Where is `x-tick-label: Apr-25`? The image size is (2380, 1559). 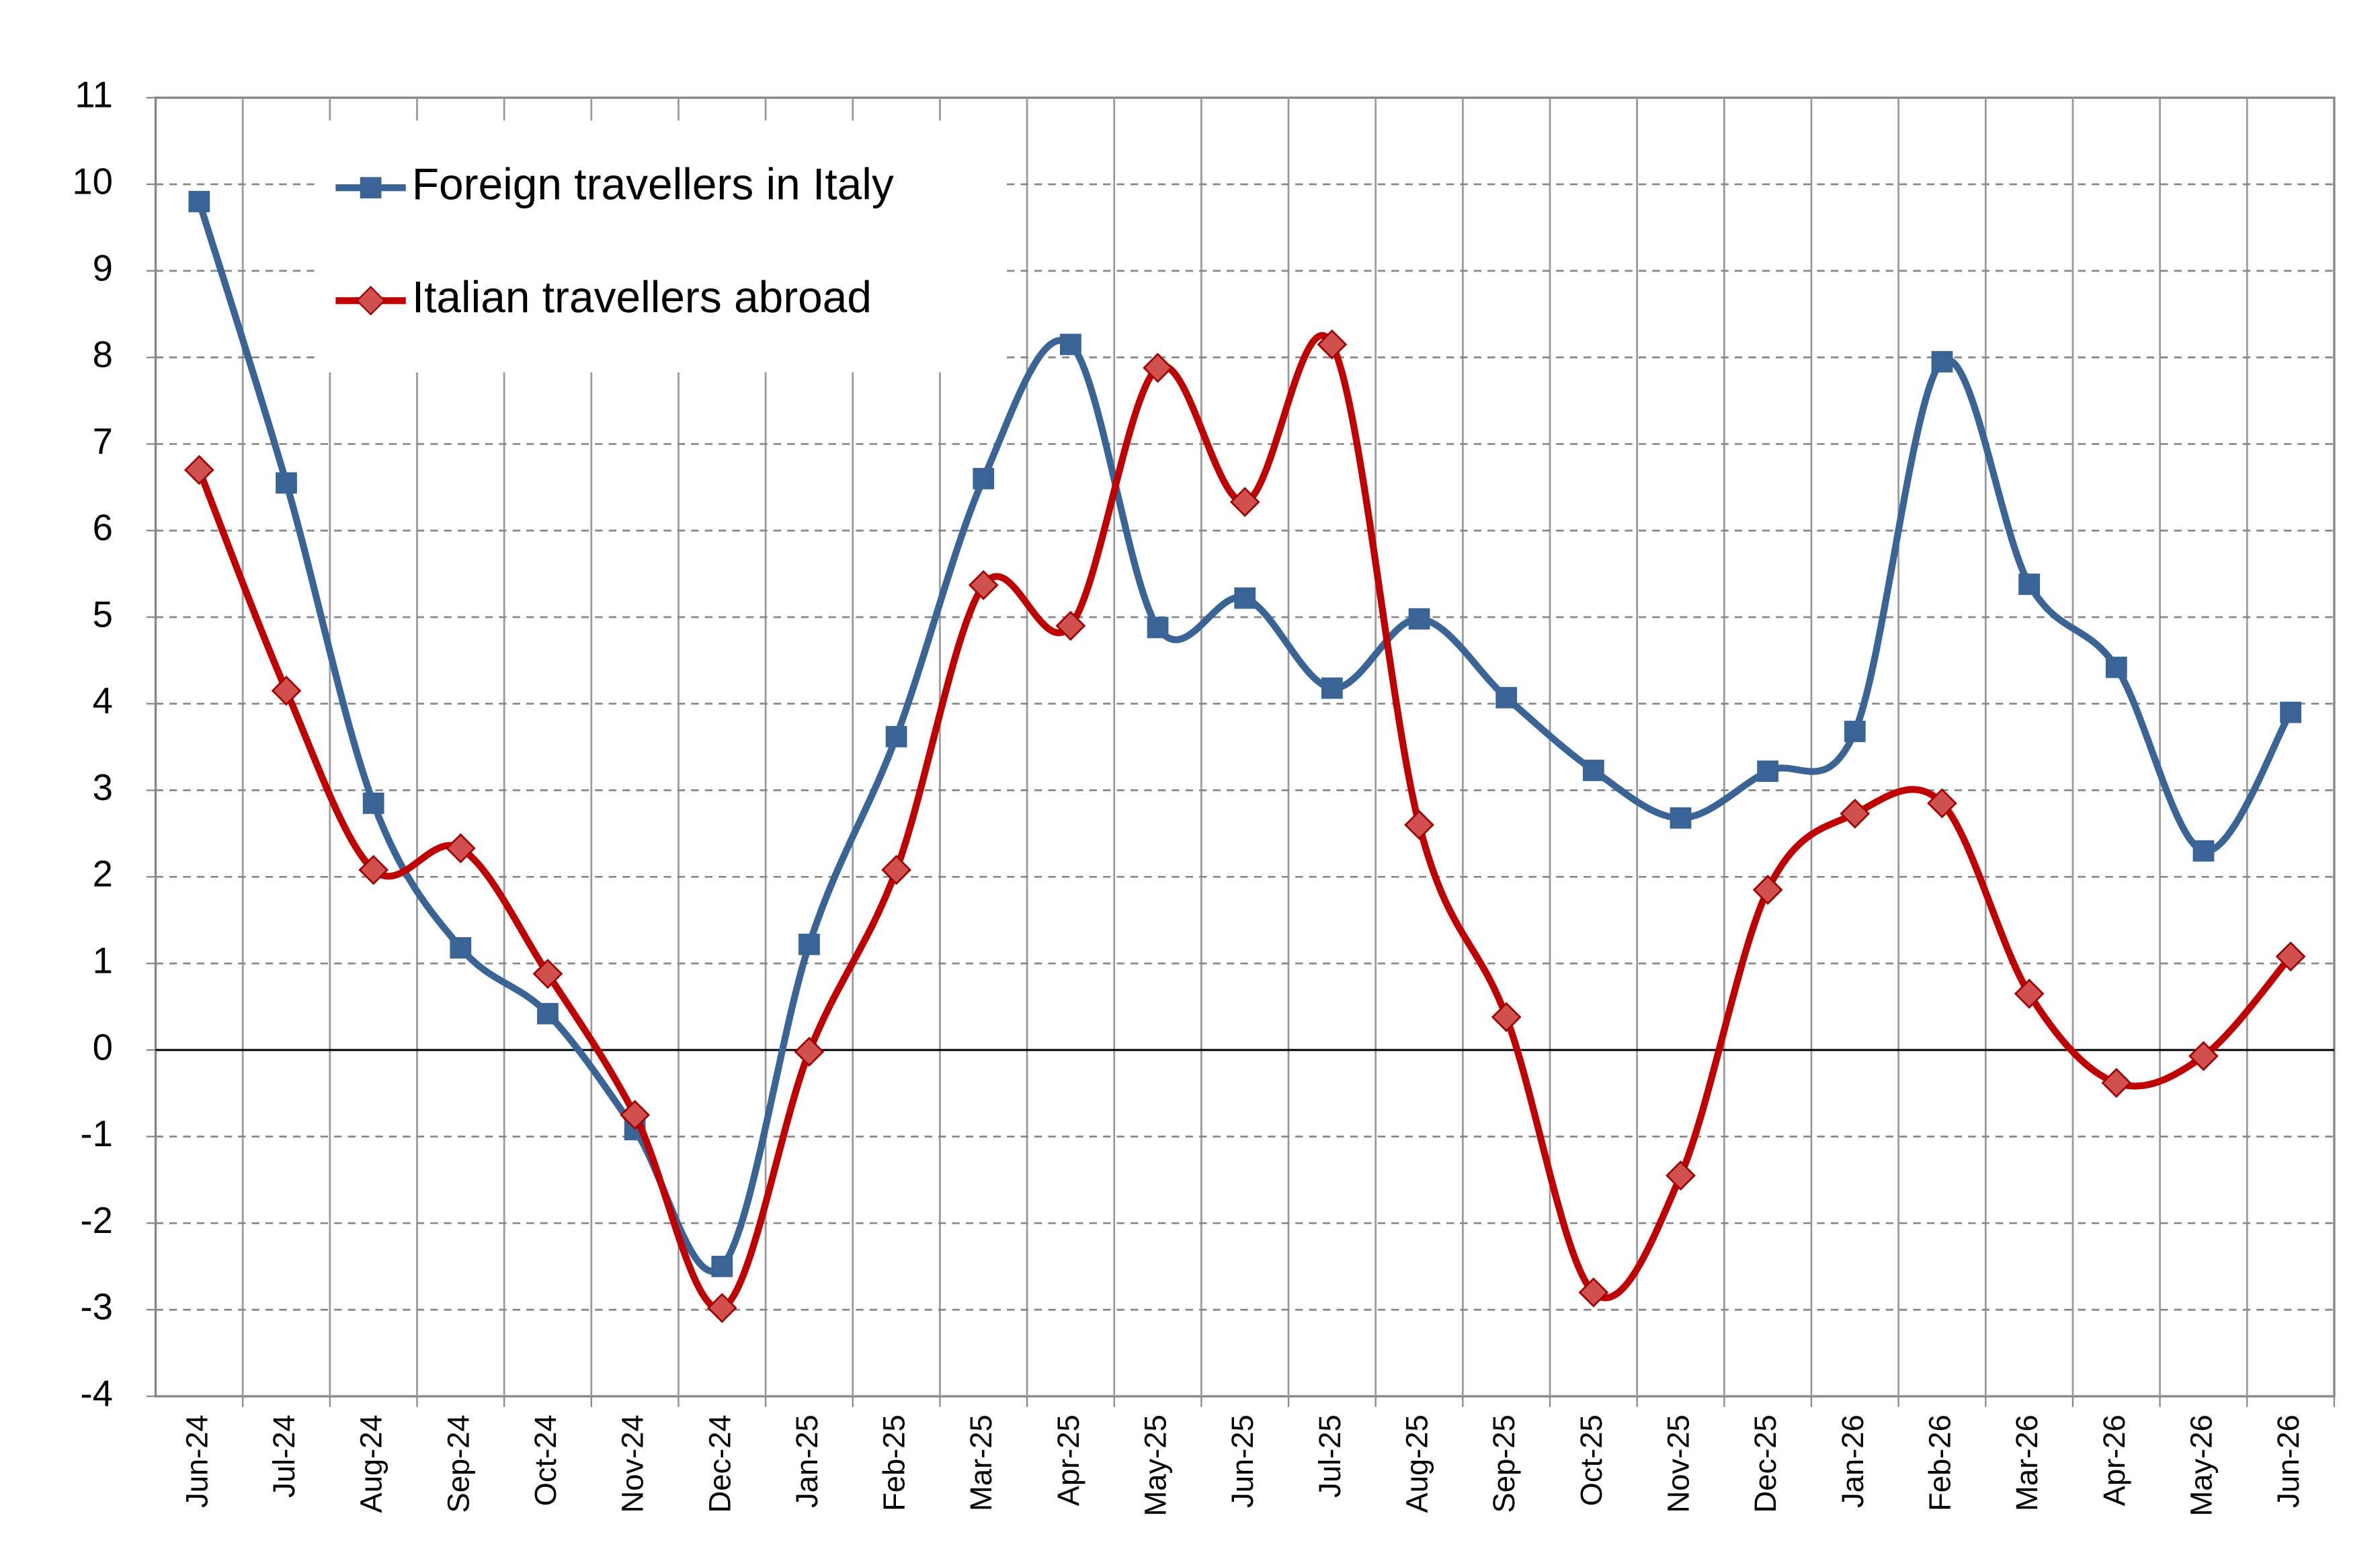 x-tick-label: Apr-25 is located at coordinates (1068, 1460).